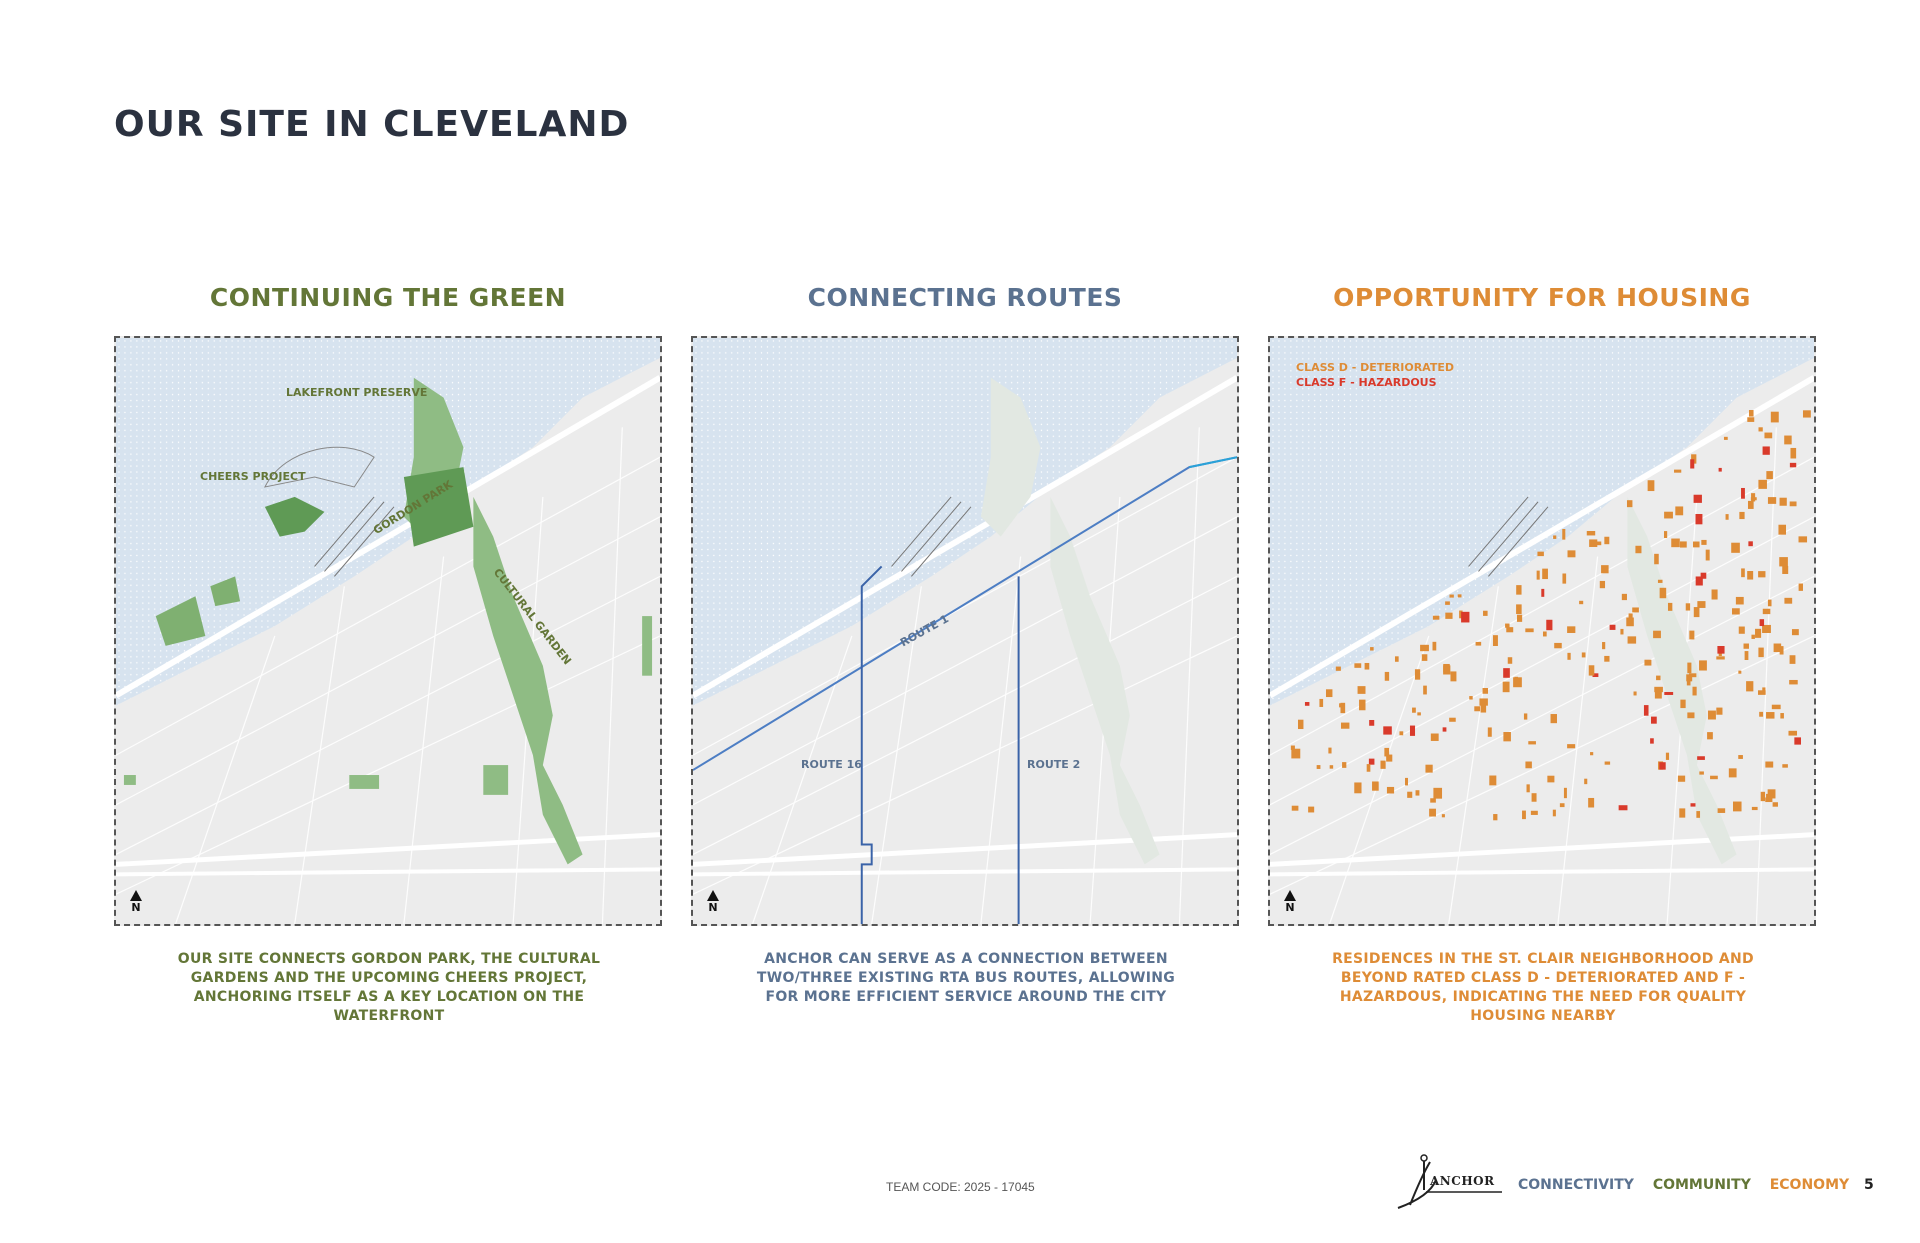 The image size is (1920, 1243). What do you see at coordinates (1542, 297) in the screenshot?
I see `panel-heading: OPPORTUNITY FOR HOUSING` at bounding box center [1542, 297].